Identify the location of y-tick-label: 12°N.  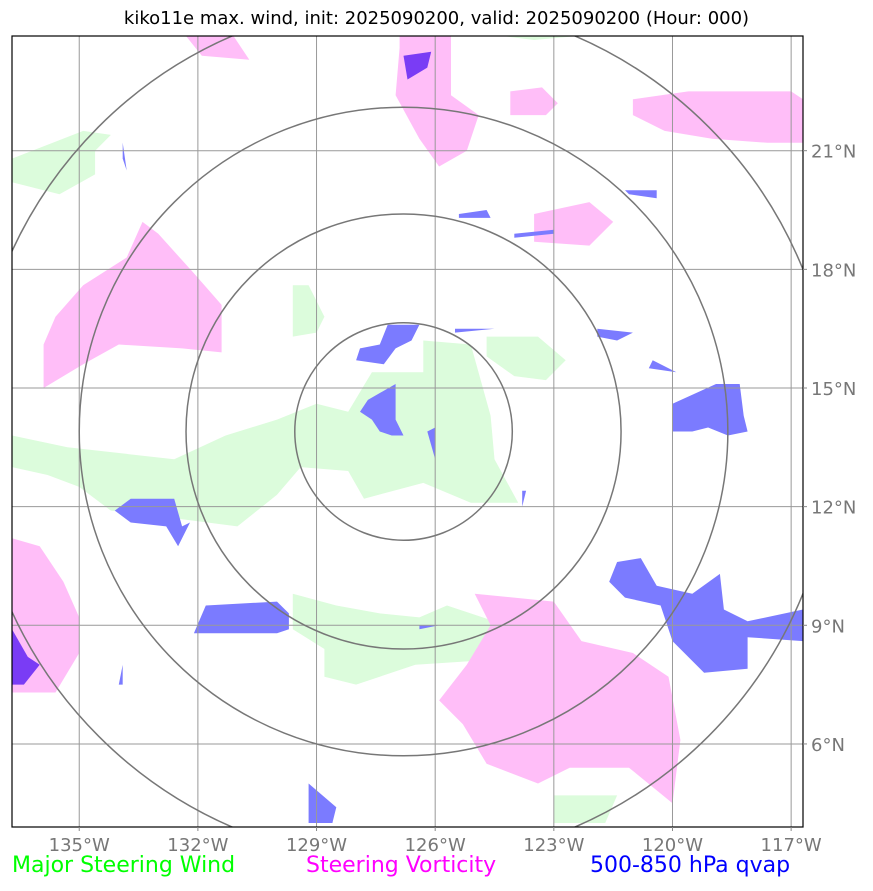
(833, 508).